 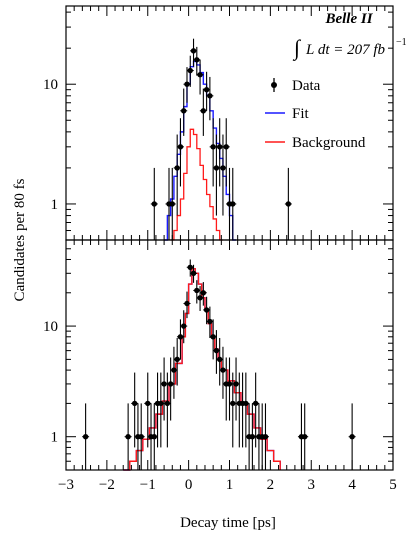 I want to click on luminosity-label: ∫ L dt = 207 fb −1, so click(x=349, y=48).